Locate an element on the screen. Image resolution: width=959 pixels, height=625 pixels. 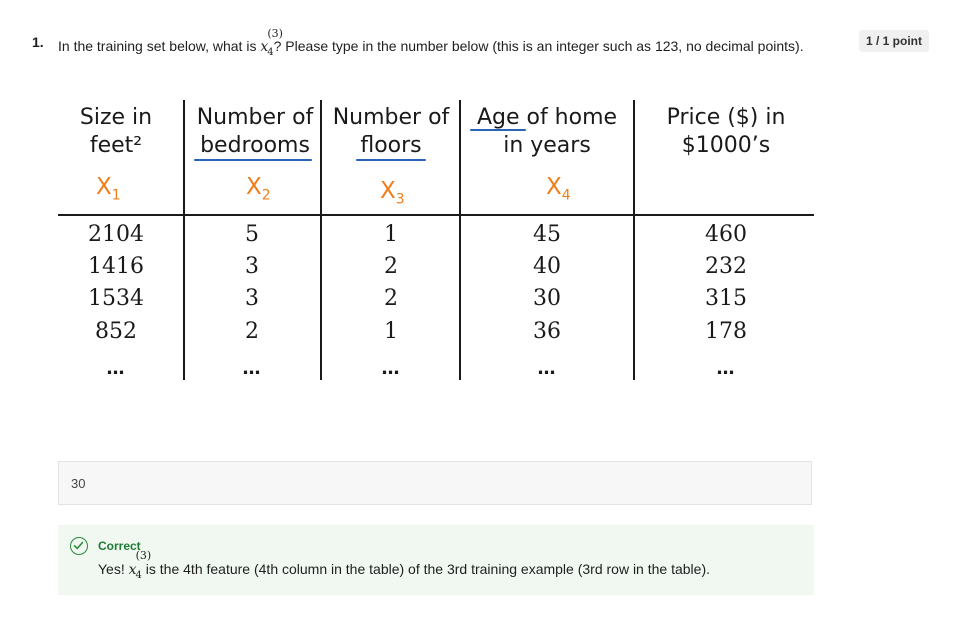
header-bedrooms: Number of bedrooms is located at coordinates (255, 132).